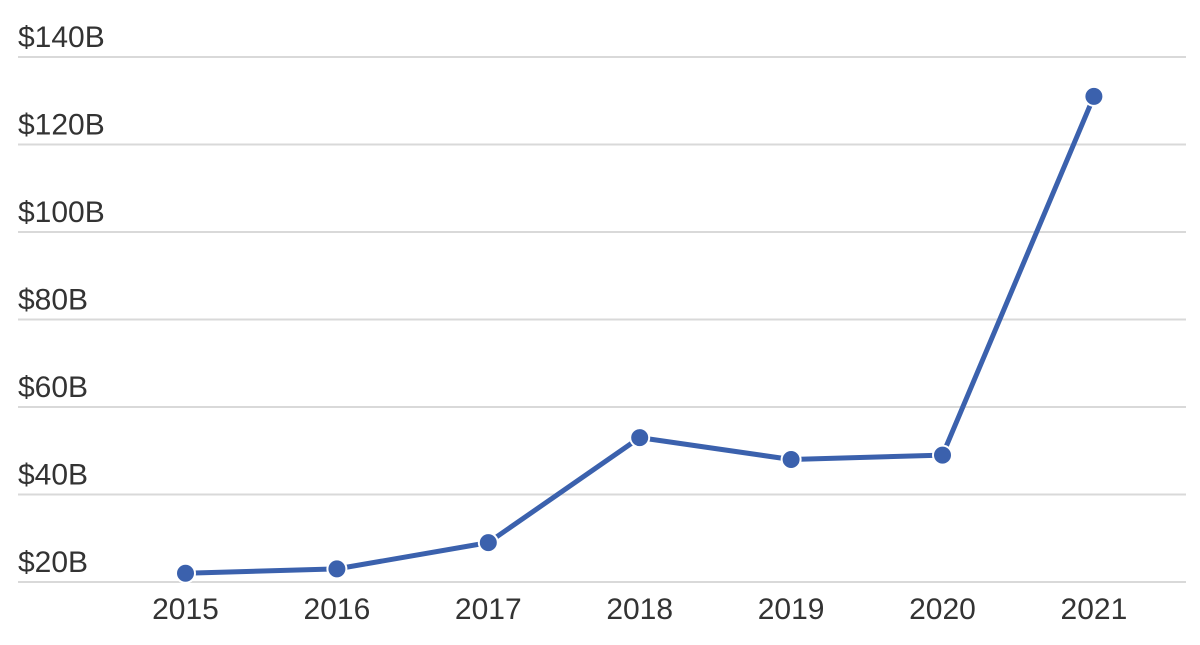  Describe the element at coordinates (640, 438) in the screenshot. I see `data-point-2018` at that location.